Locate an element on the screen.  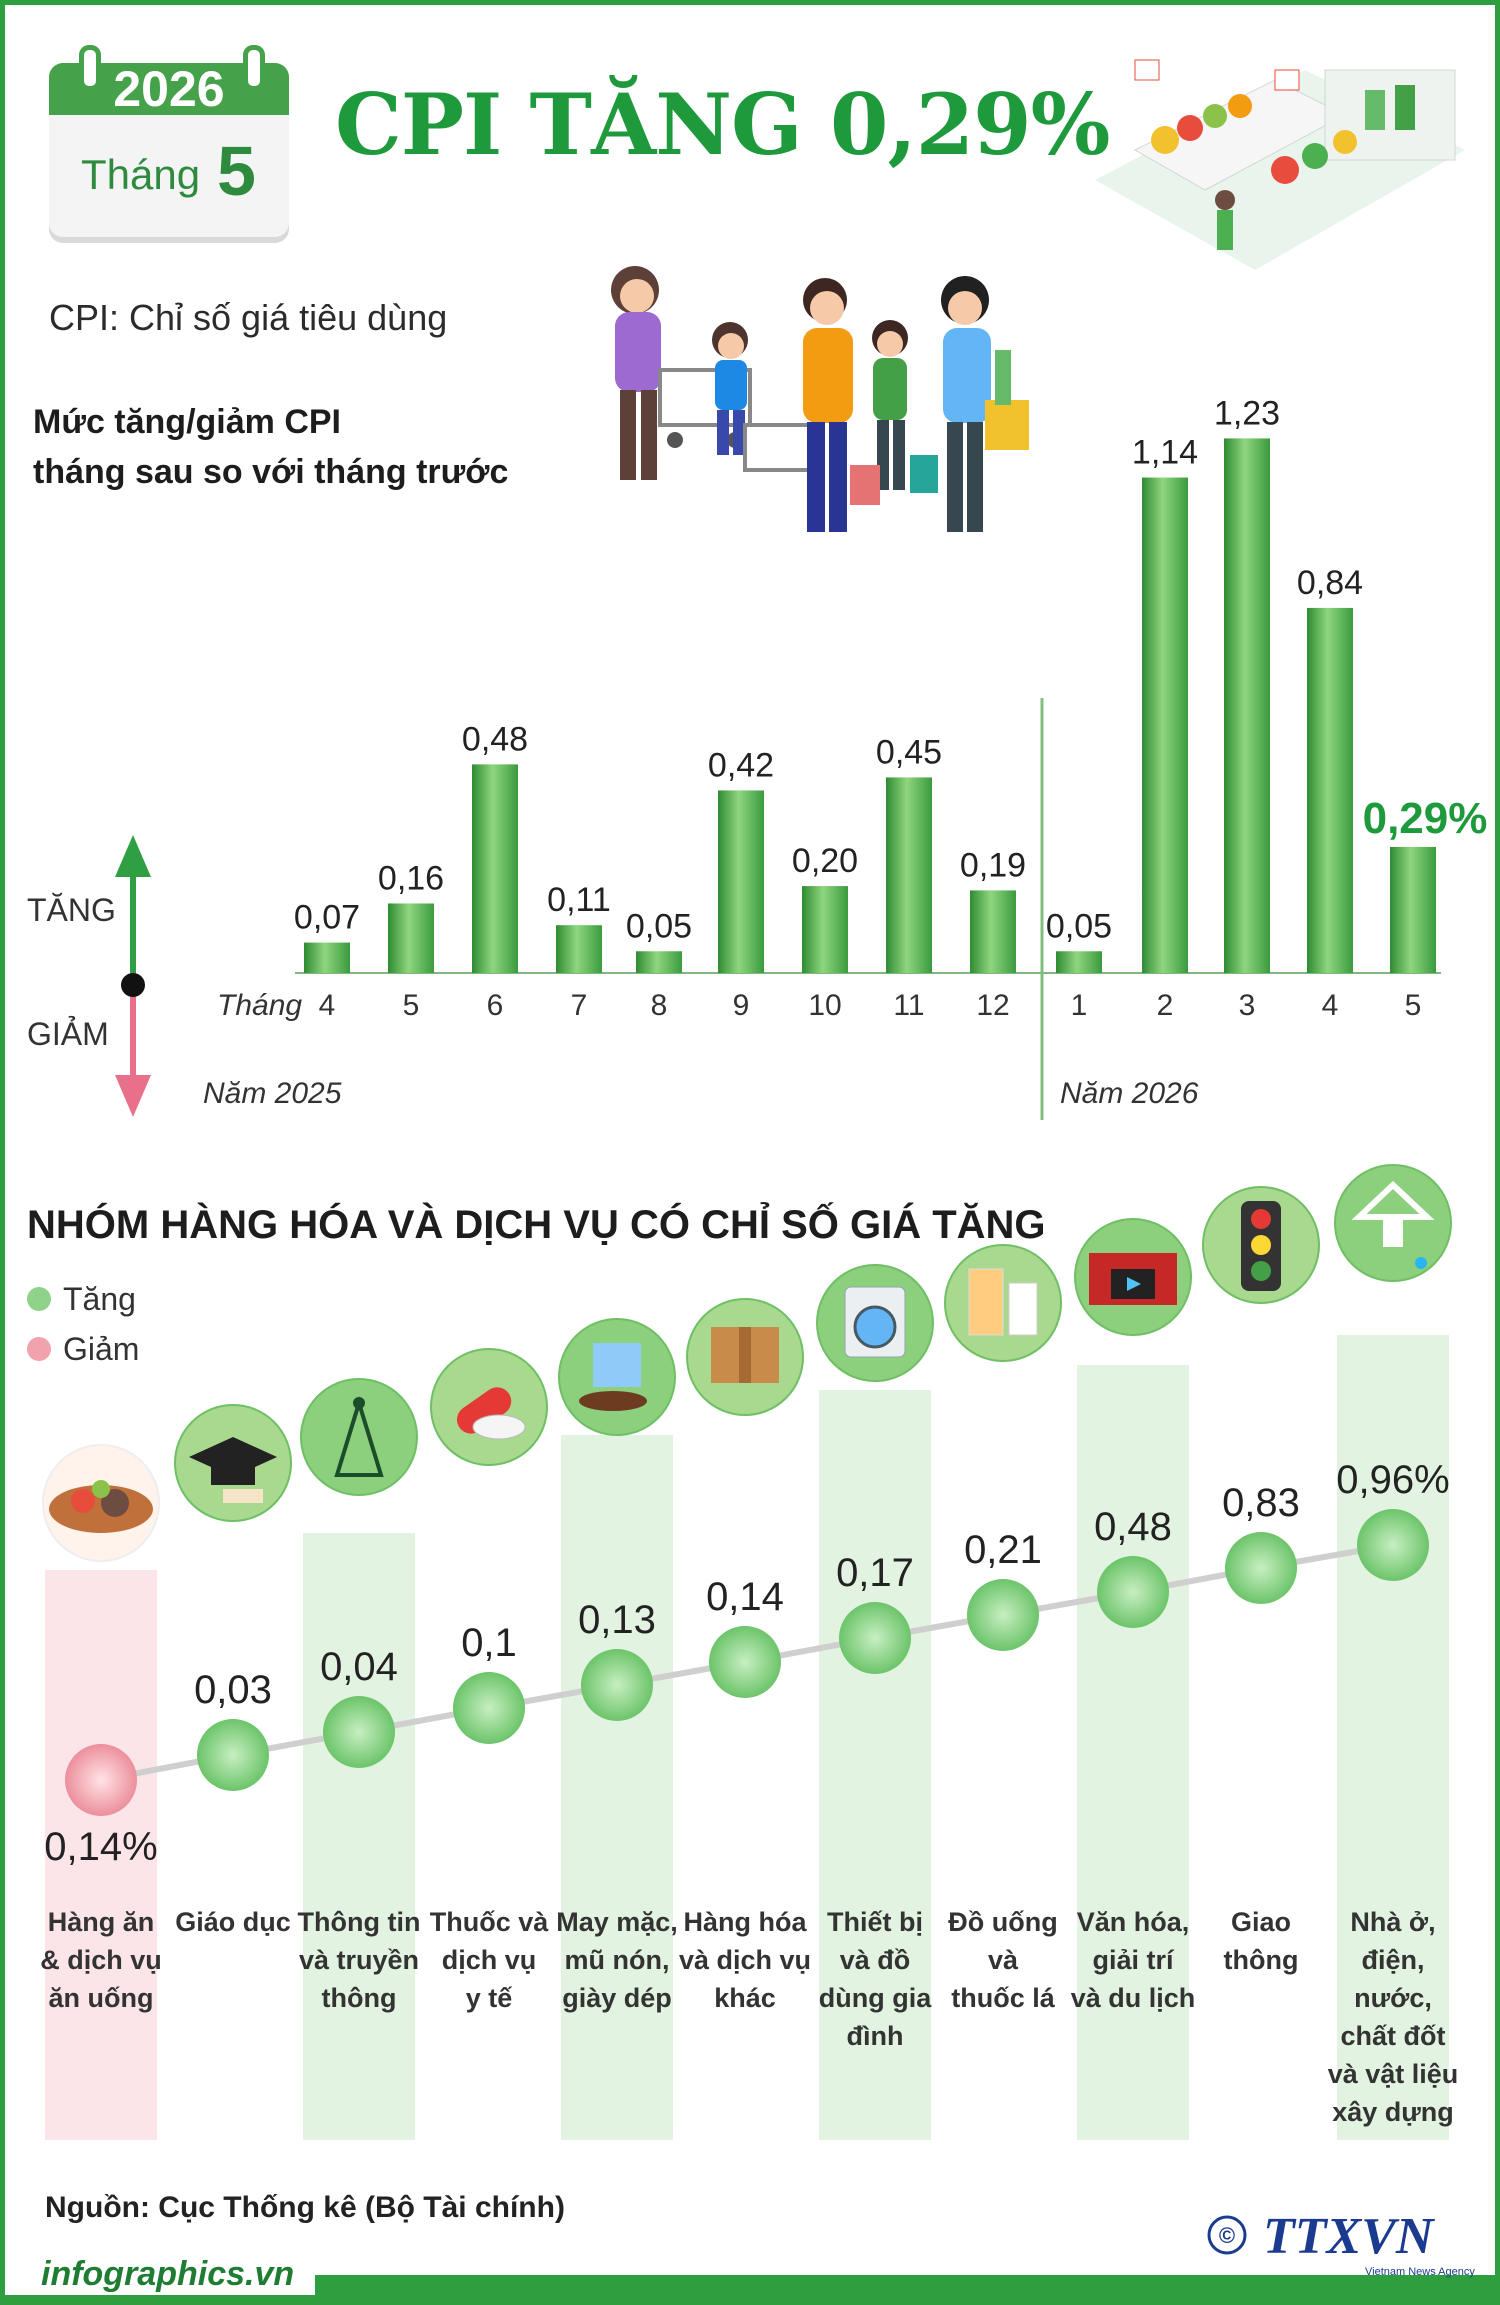
data-value-label-2: 0,03 is located at coordinates (233, 1690).